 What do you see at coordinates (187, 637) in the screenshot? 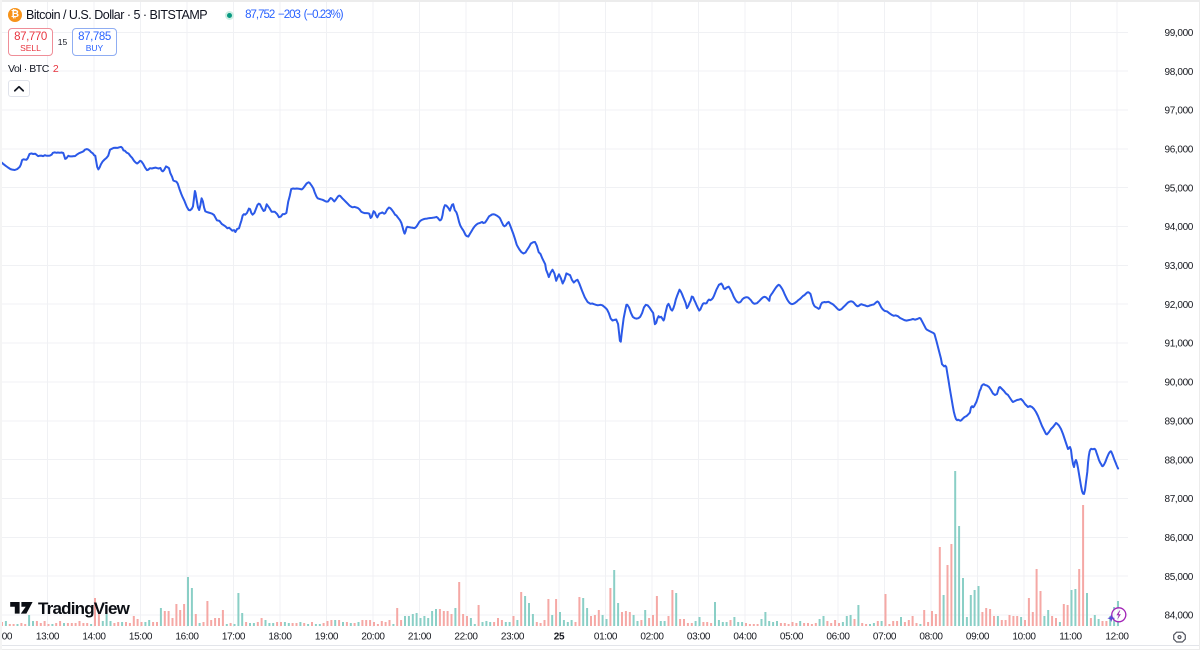
I see `svg-text: 16:00` at bounding box center [187, 637].